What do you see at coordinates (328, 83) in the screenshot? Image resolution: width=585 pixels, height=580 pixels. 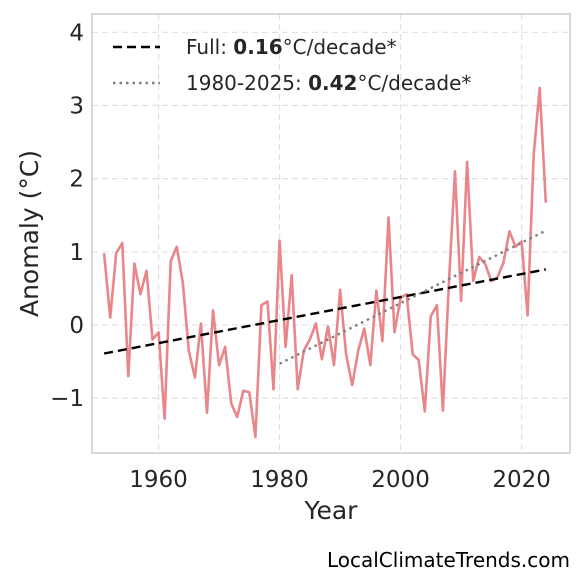 I see `legend-label: 1980-2025: 0.42°C/decade*` at bounding box center [328, 83].